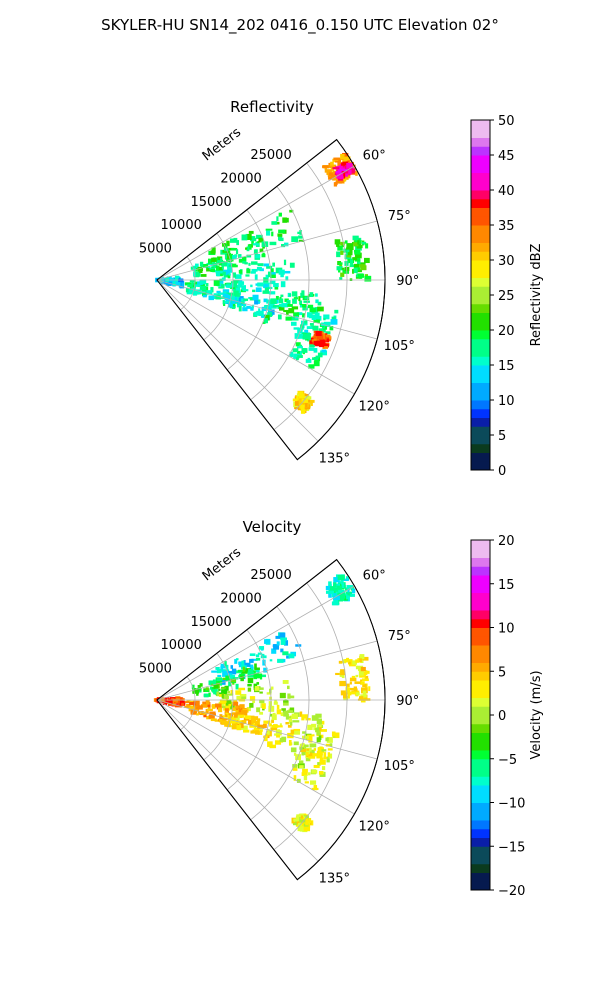 The image size is (600, 1000). What do you see at coordinates (506, 401) in the screenshot?
I see `colorbar-tick-label: 10` at bounding box center [506, 401].